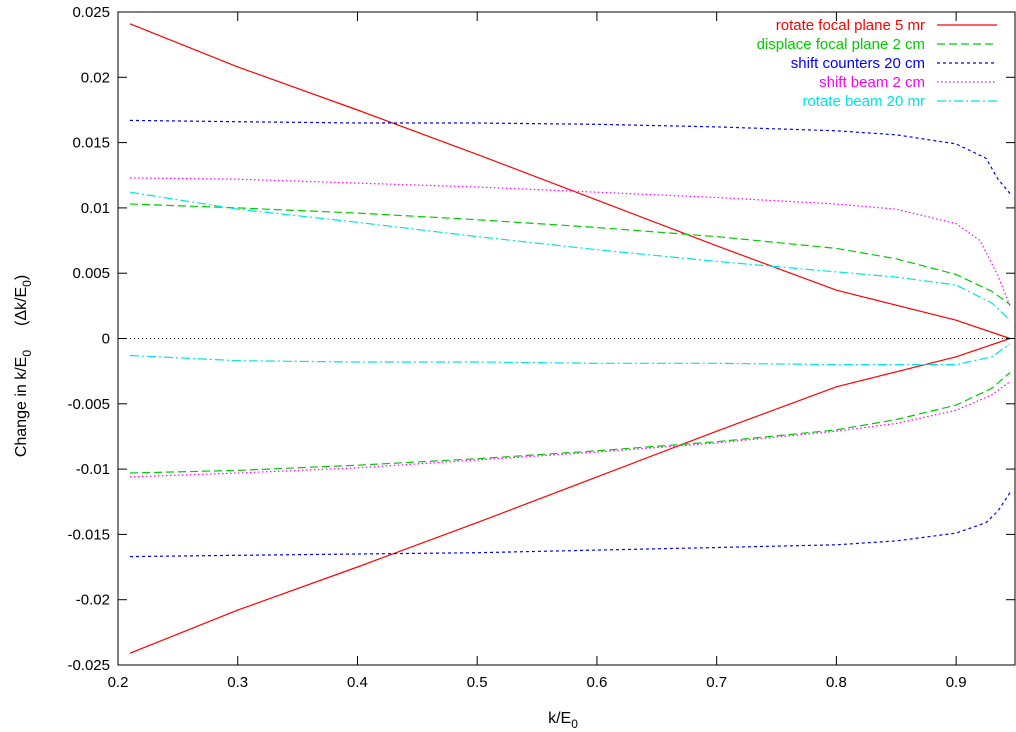 This screenshot has width=1016, height=732. Describe the element at coordinates (106, 339) in the screenshot. I see `y-tick-label: 0` at that location.